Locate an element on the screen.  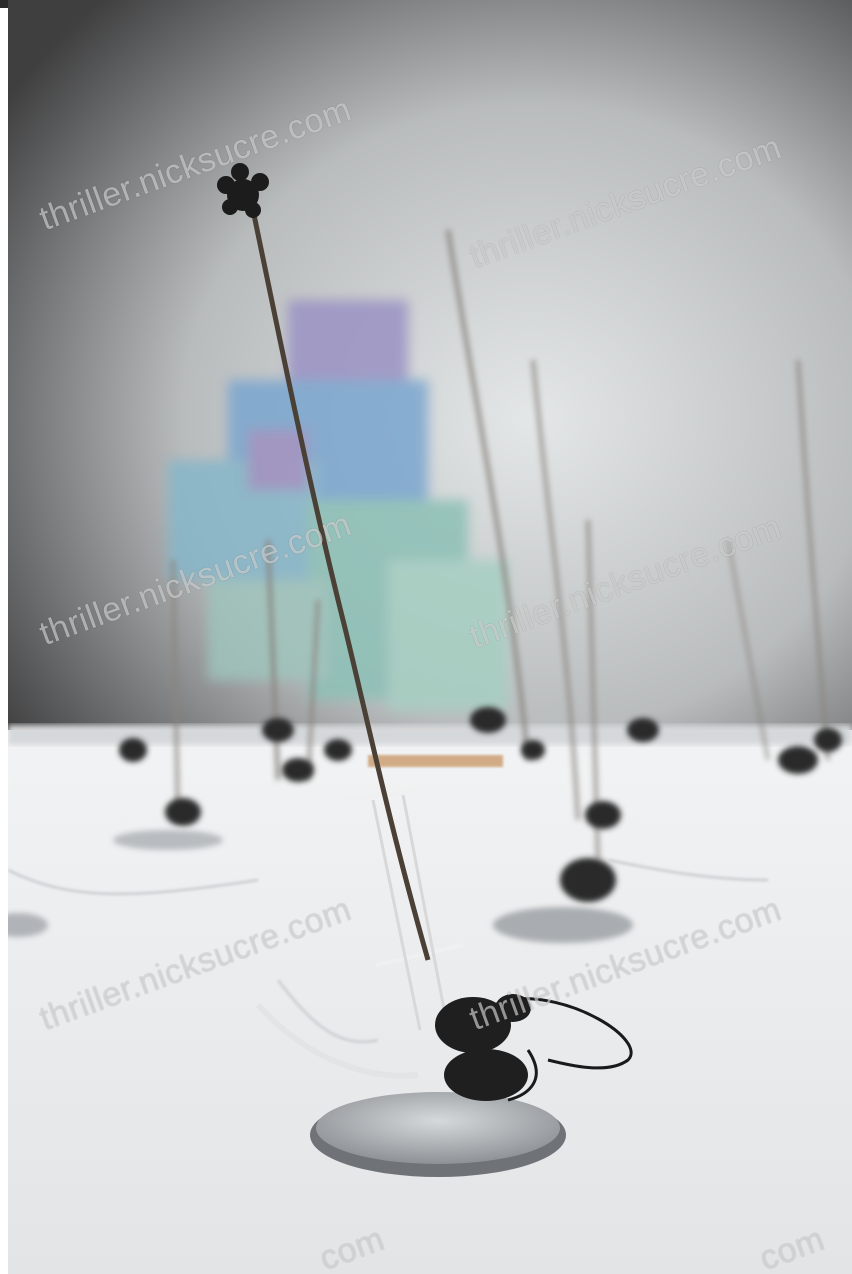
projection is located at coordinates (338, 505).